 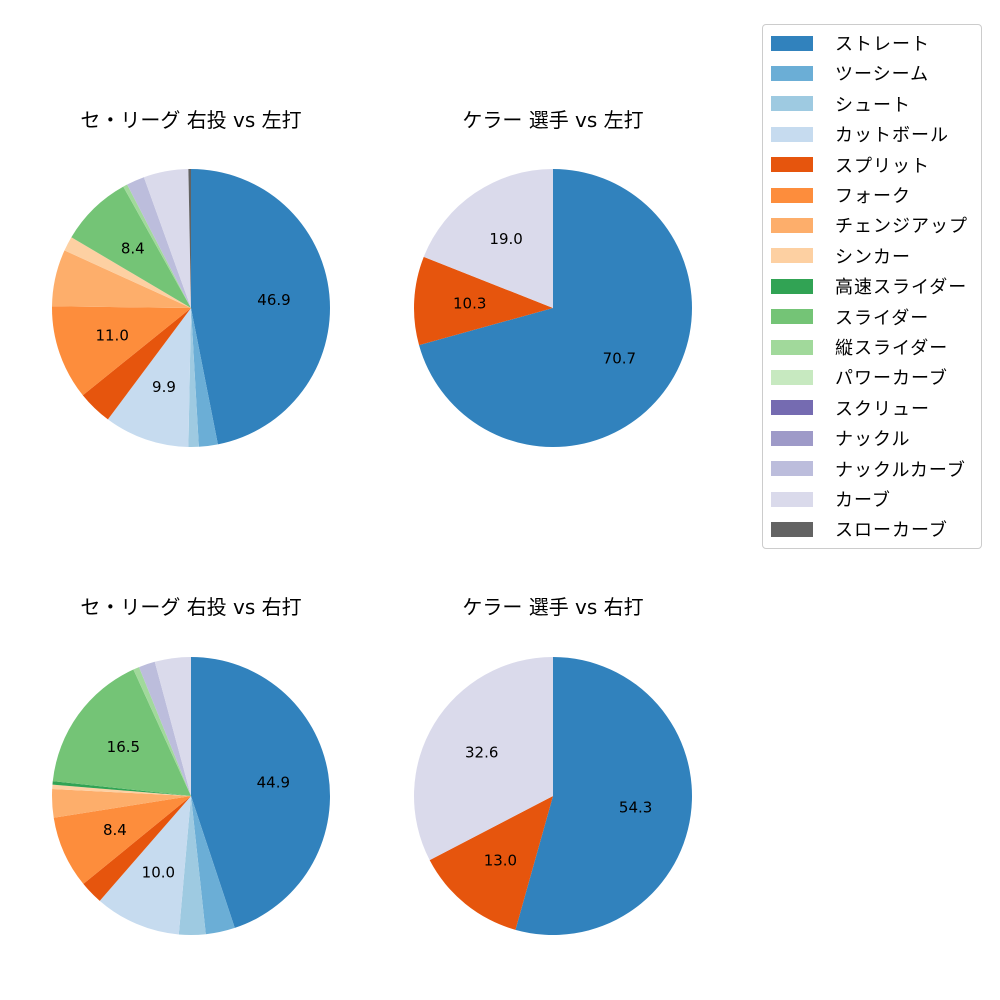 What do you see at coordinates (111, 335) in the screenshot?
I see `slice-value-label: 11.0` at bounding box center [111, 335].